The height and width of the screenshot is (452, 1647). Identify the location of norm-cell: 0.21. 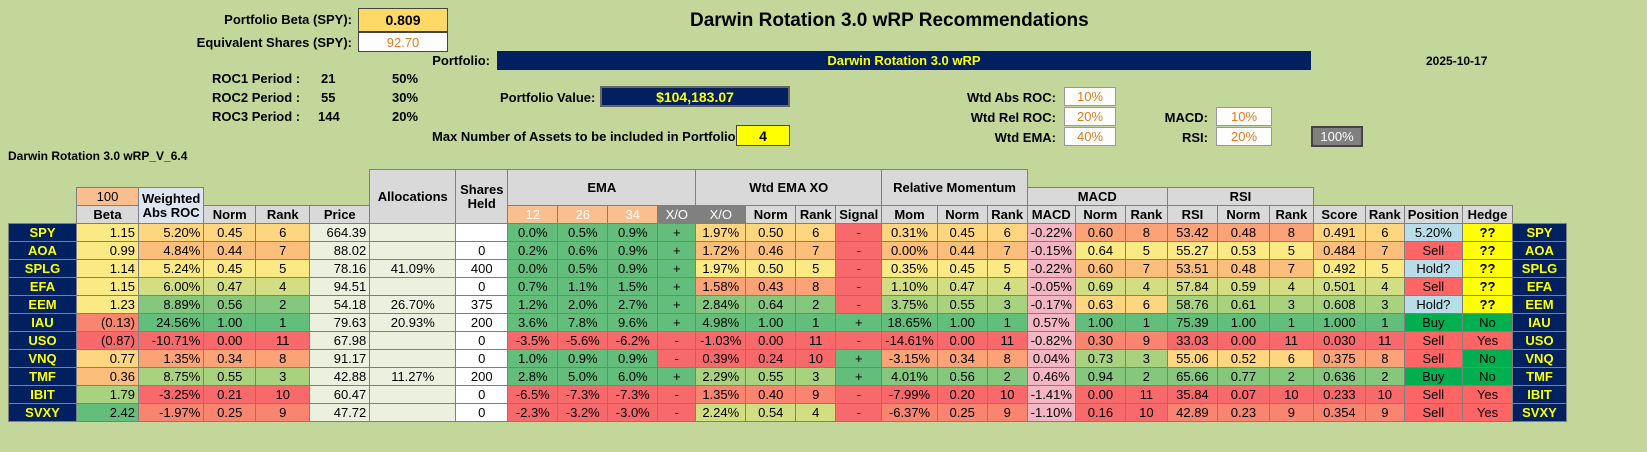
(230, 394).